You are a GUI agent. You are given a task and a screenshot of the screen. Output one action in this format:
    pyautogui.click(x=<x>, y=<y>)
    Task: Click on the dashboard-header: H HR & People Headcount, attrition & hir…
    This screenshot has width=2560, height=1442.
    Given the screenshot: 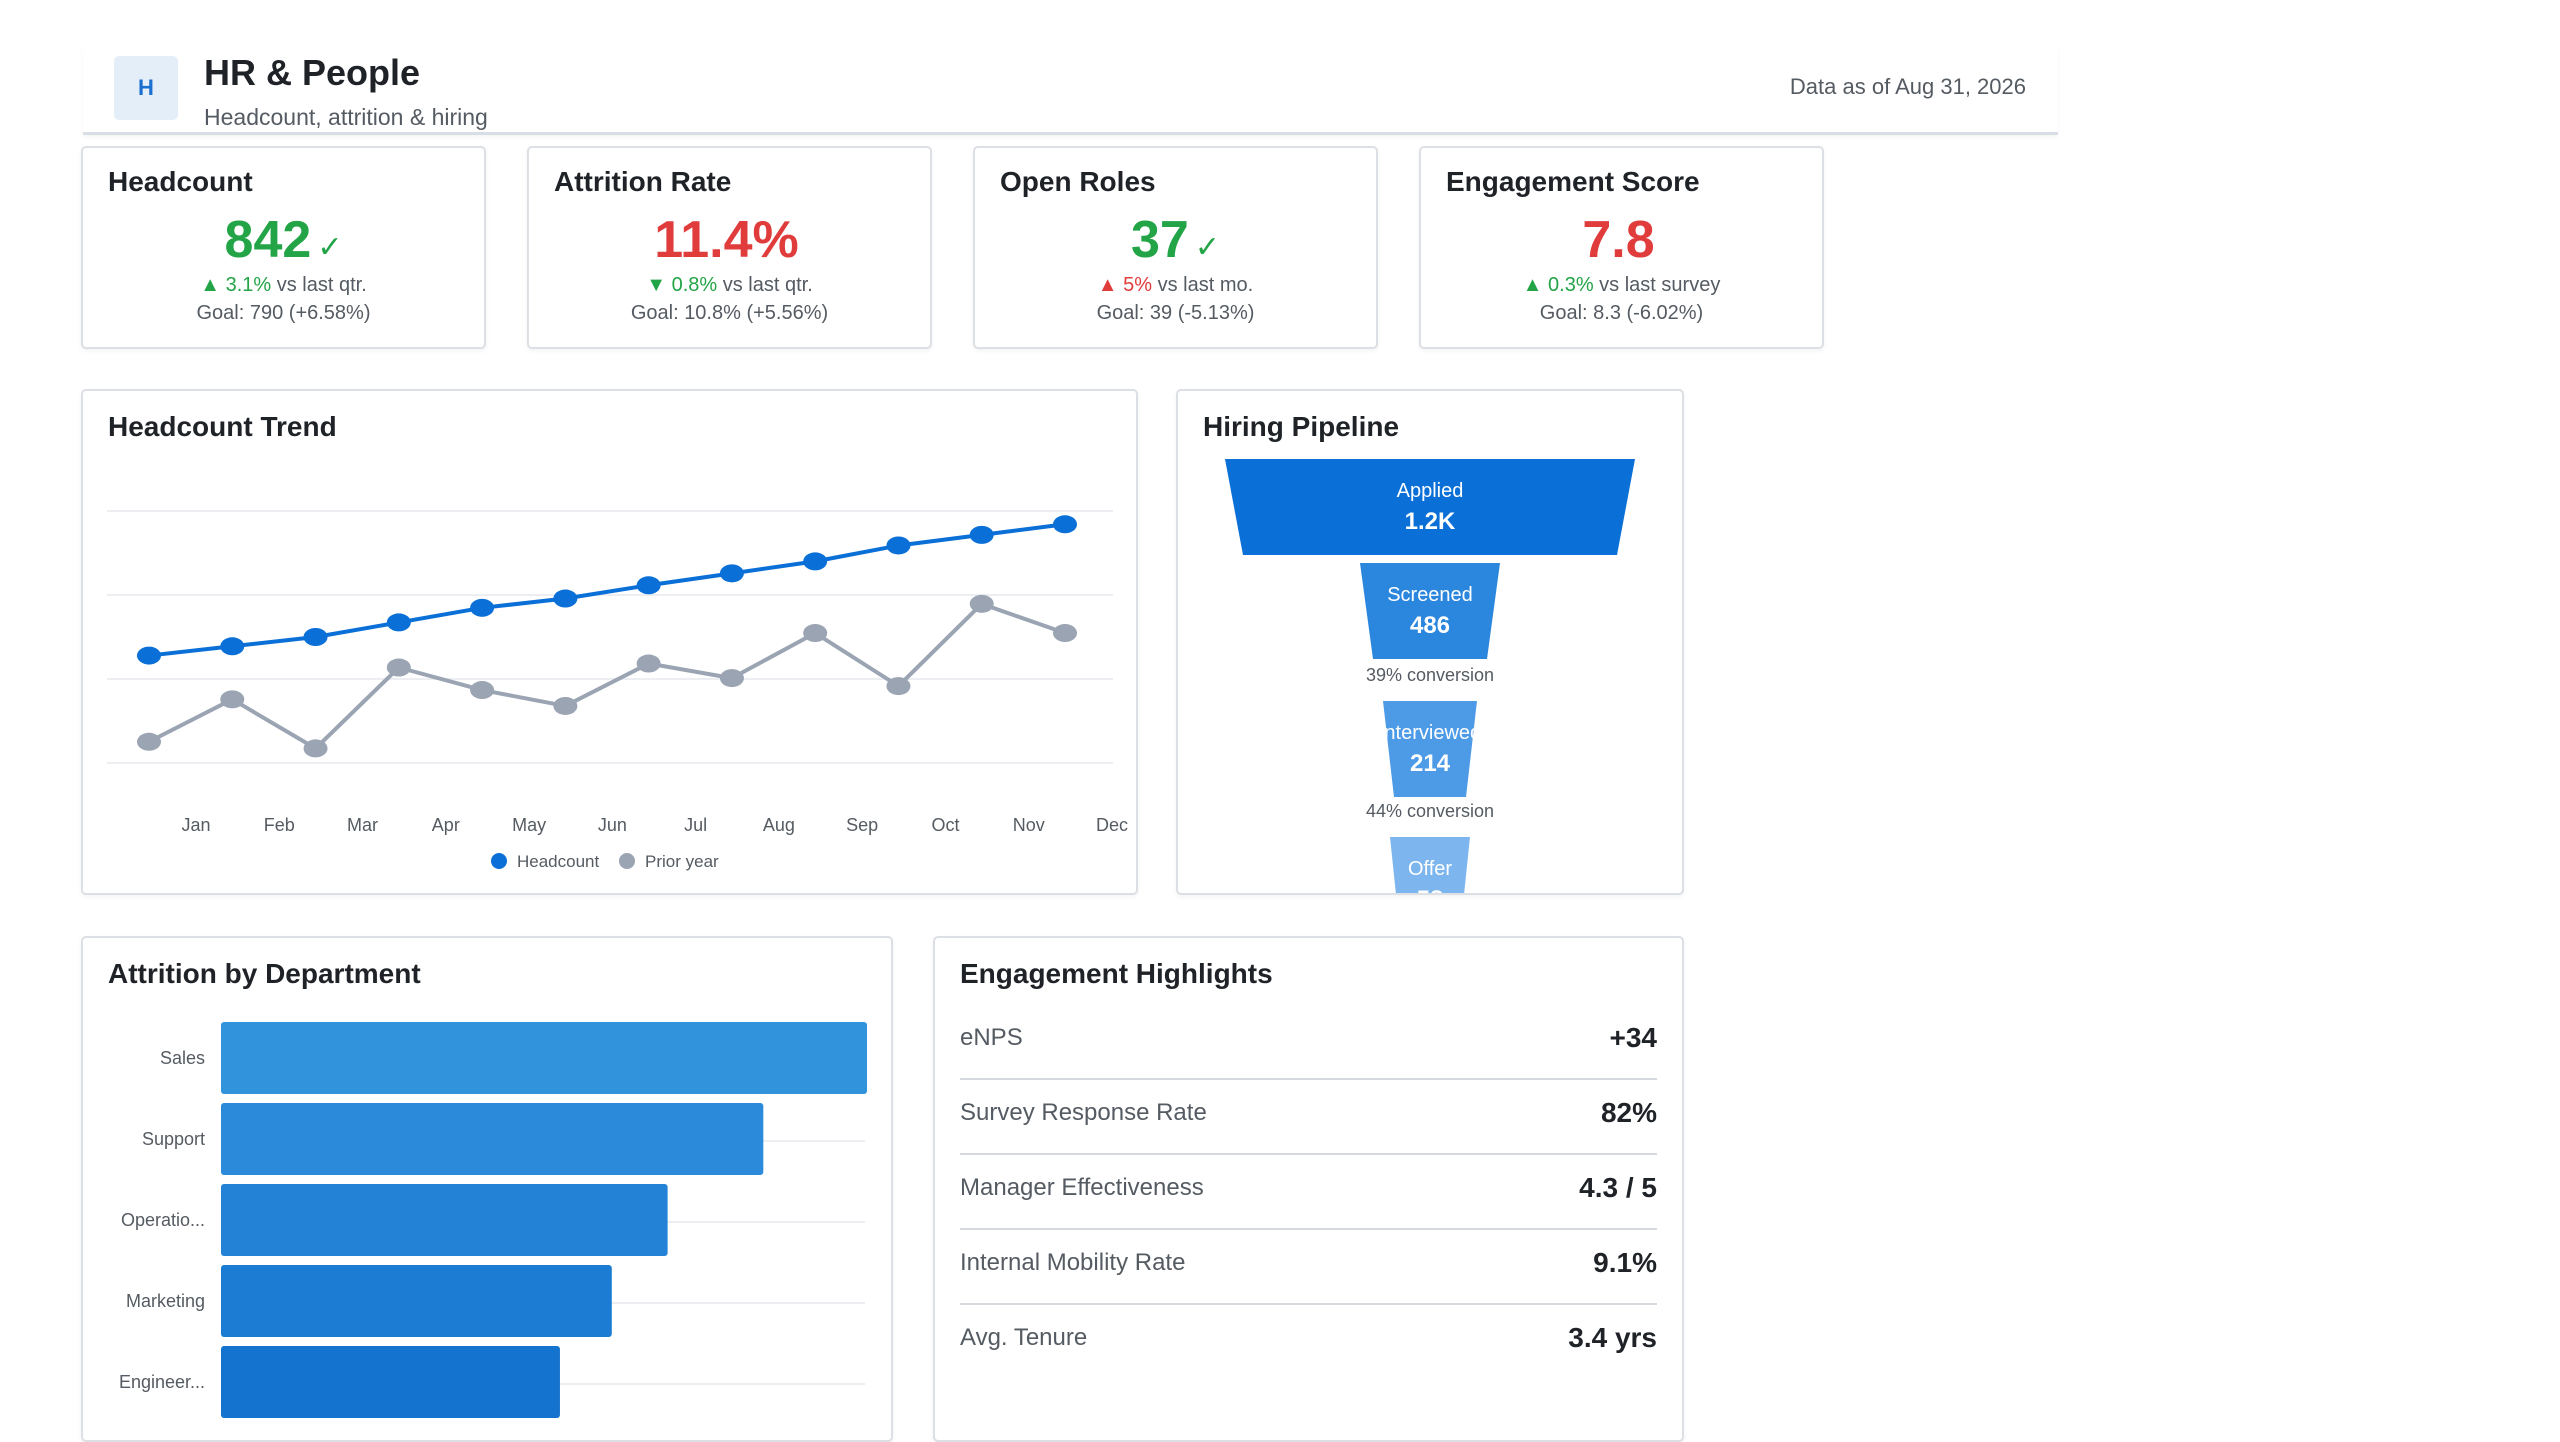 What is the action you would take?
    pyautogui.click(x=1070, y=90)
    